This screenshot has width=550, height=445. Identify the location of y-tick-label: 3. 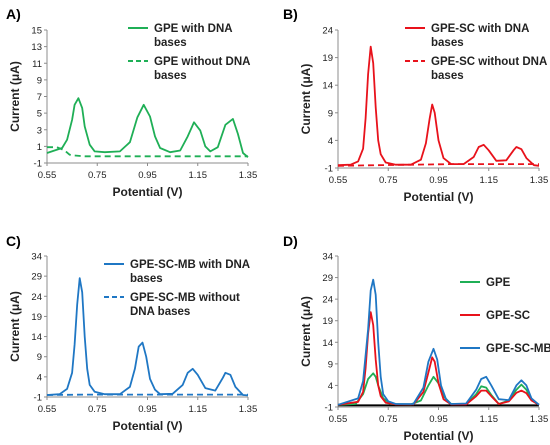
(39, 130).